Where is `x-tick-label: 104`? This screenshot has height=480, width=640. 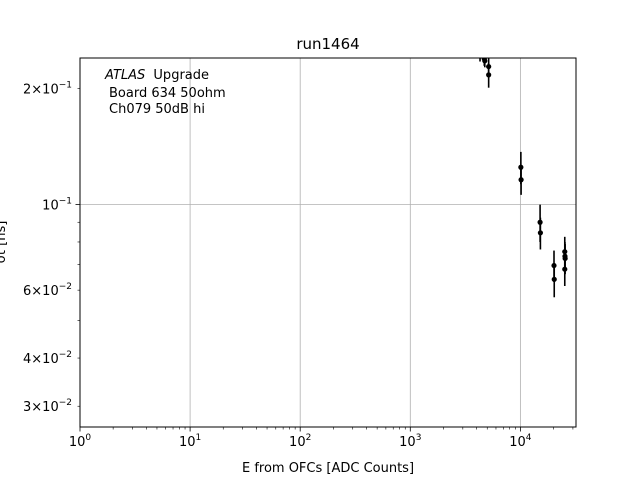 x-tick-label: 104 is located at coordinates (520, 441).